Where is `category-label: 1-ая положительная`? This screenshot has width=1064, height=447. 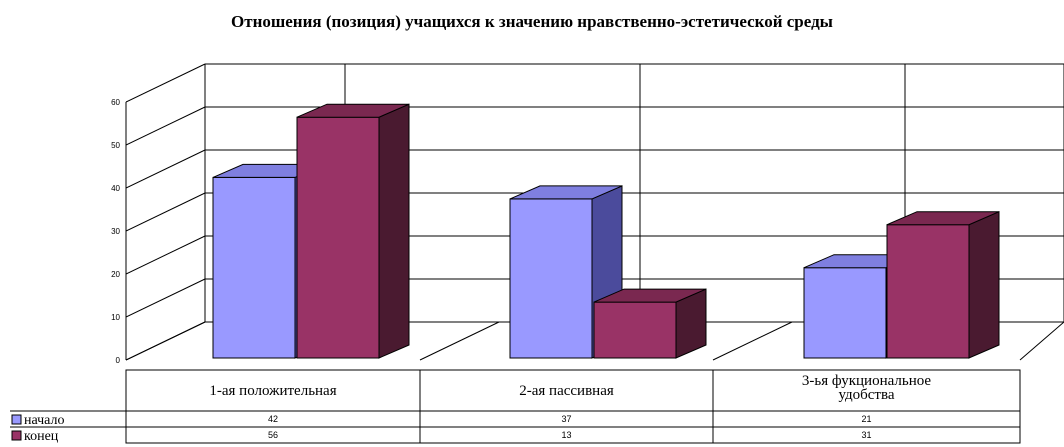
category-label: 1-ая положительная is located at coordinates (272, 391).